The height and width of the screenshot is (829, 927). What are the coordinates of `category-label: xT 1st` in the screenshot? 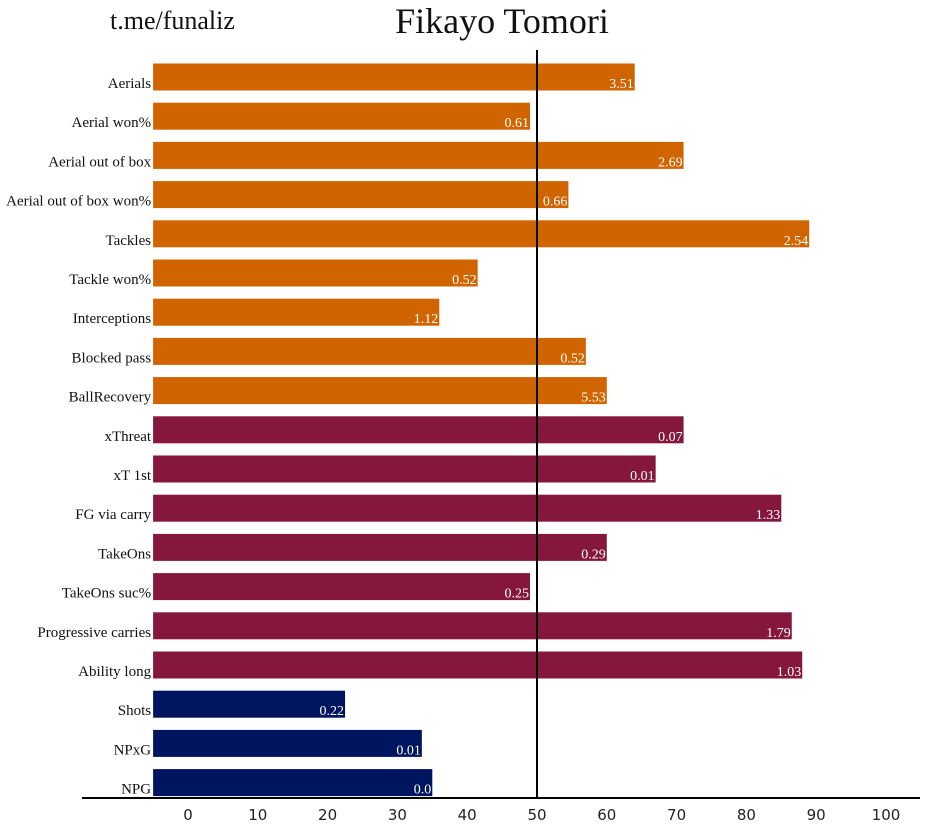 It's located at (132, 476).